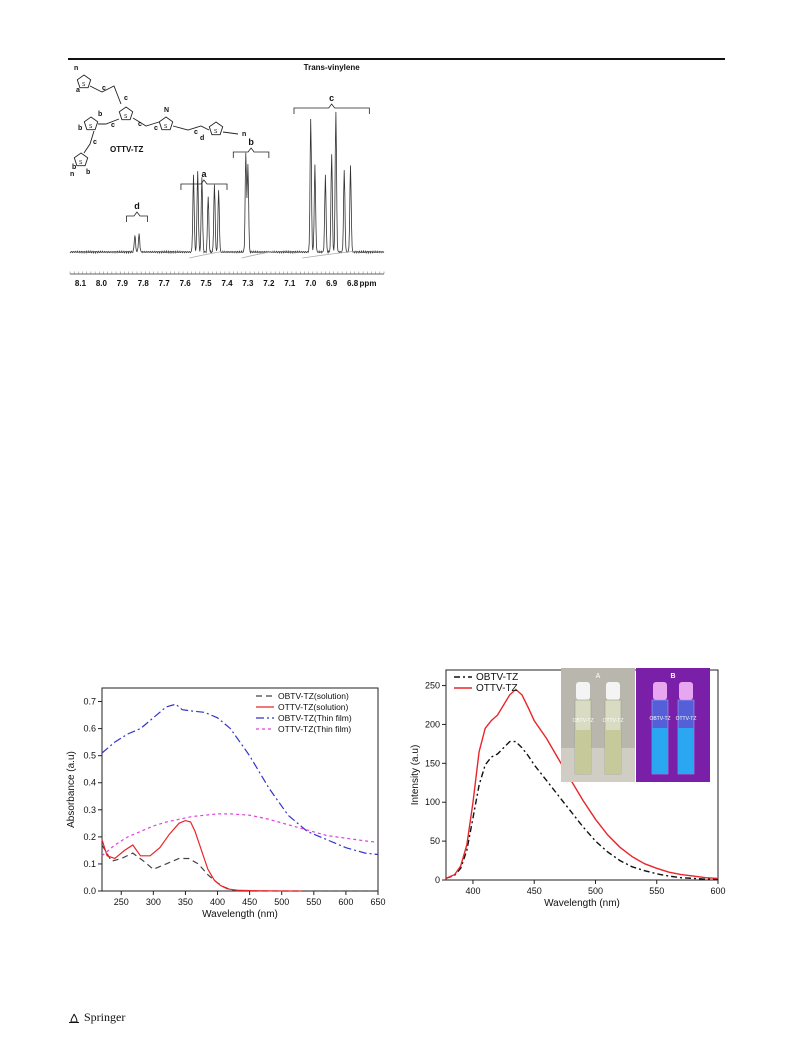  I want to click on ppm-tick-label: 8.0, so click(102, 283).